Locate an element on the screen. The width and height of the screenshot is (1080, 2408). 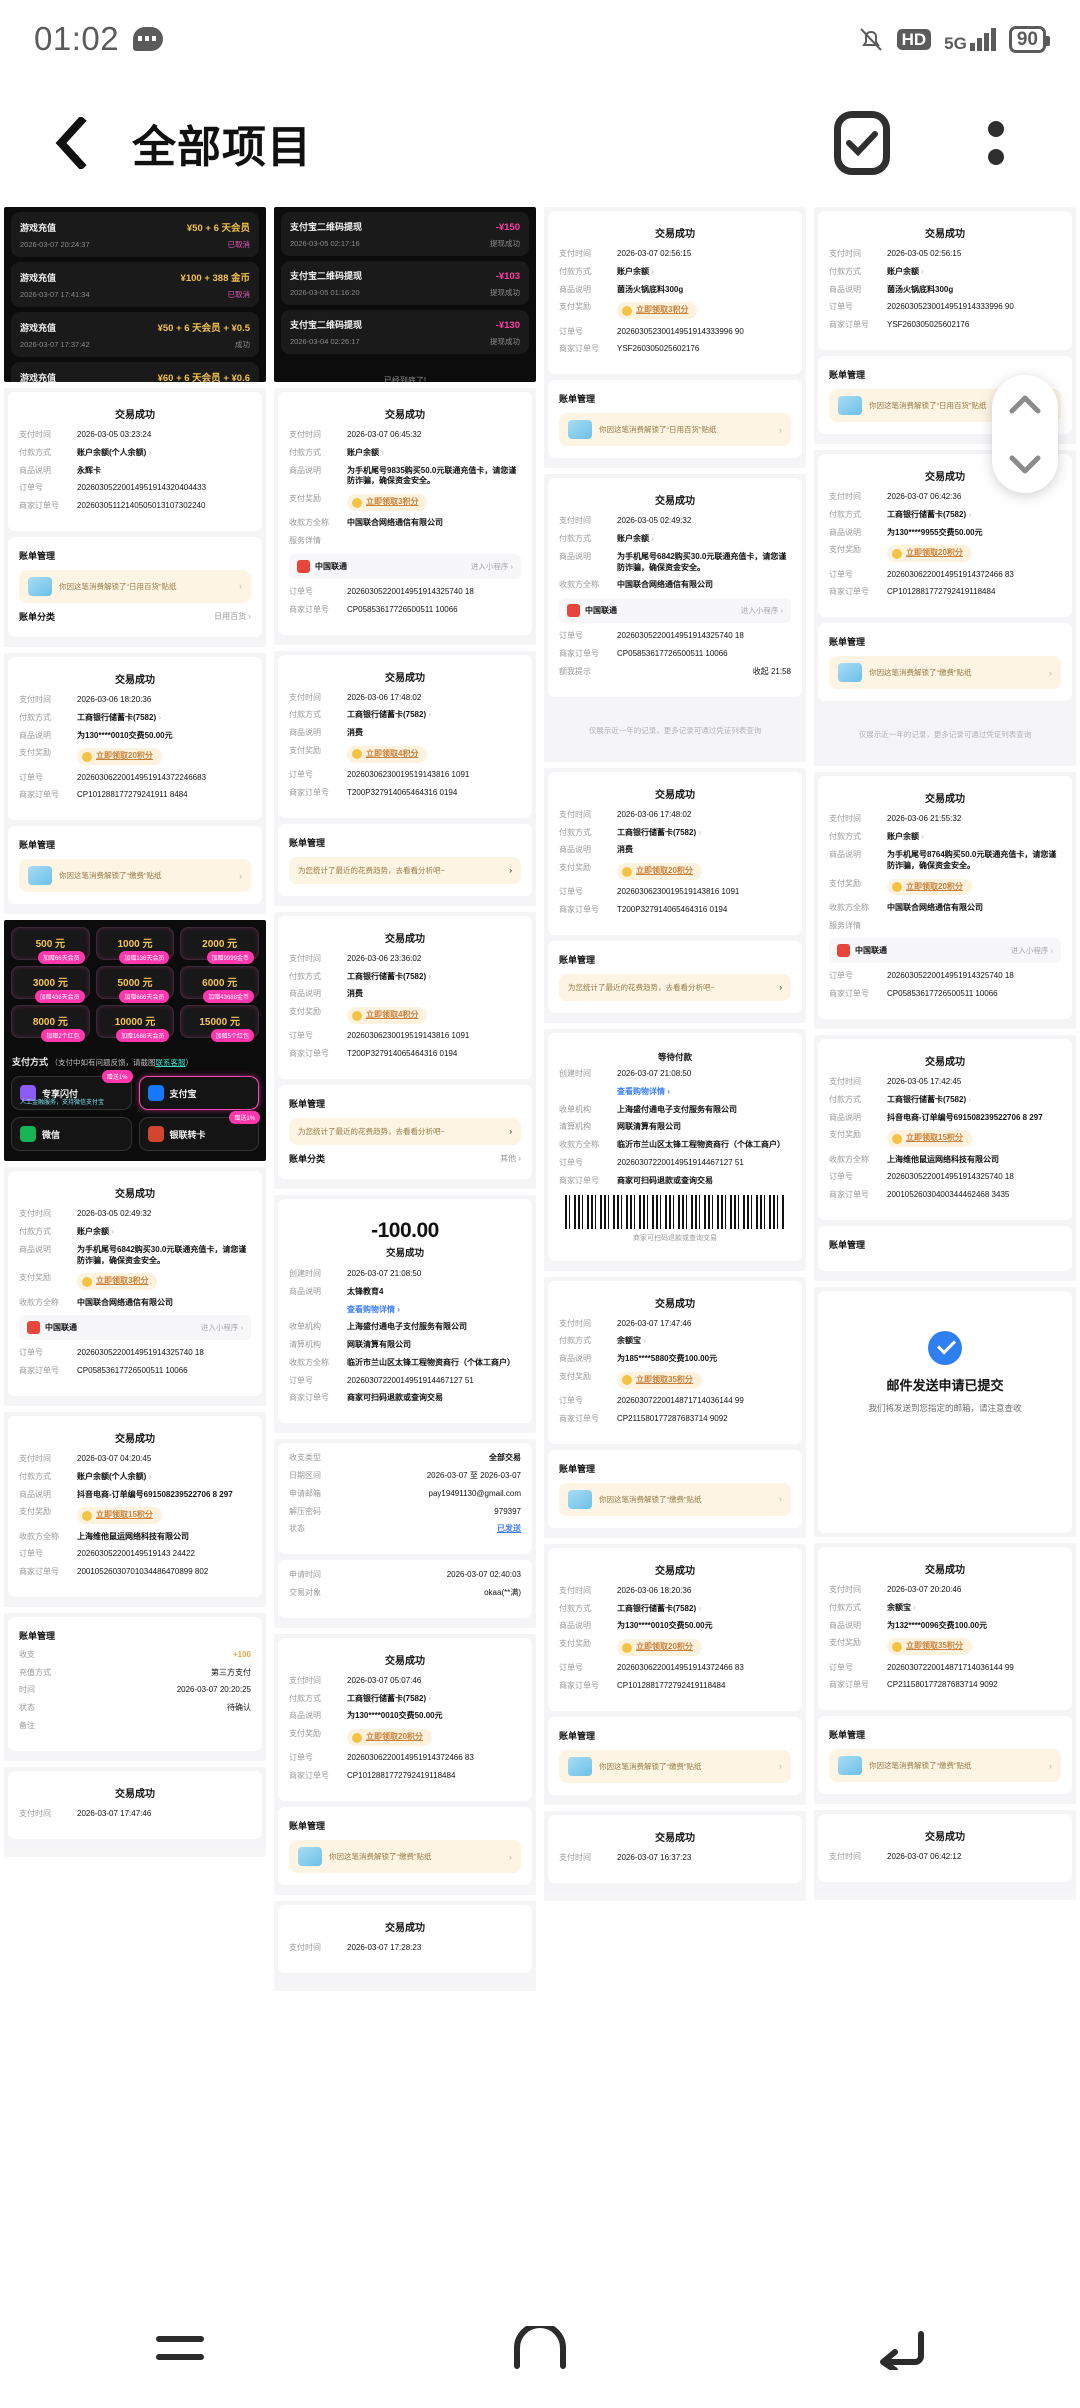
bill-category-row: 账单分类 其他 › is located at coordinates (405, 1156).